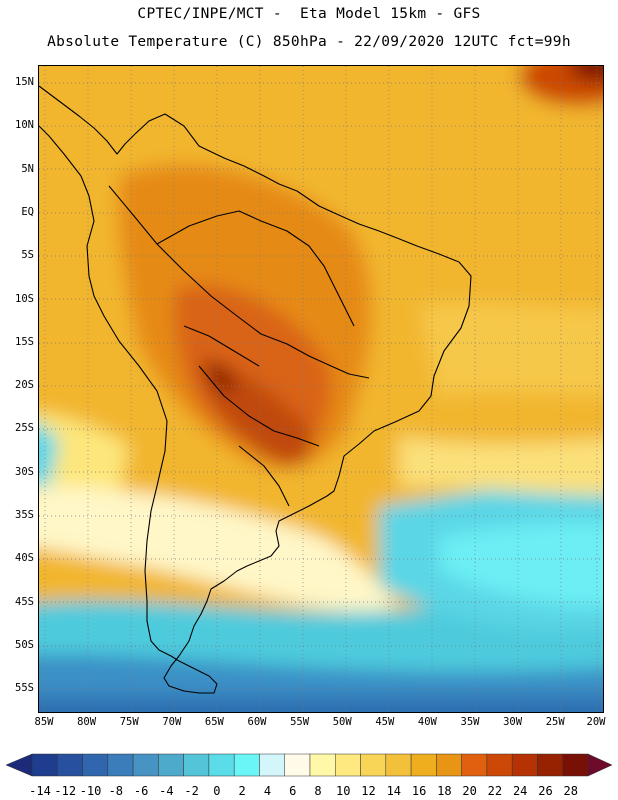 The image size is (618, 800). I want to click on lon-label: 65W, so click(214, 722).